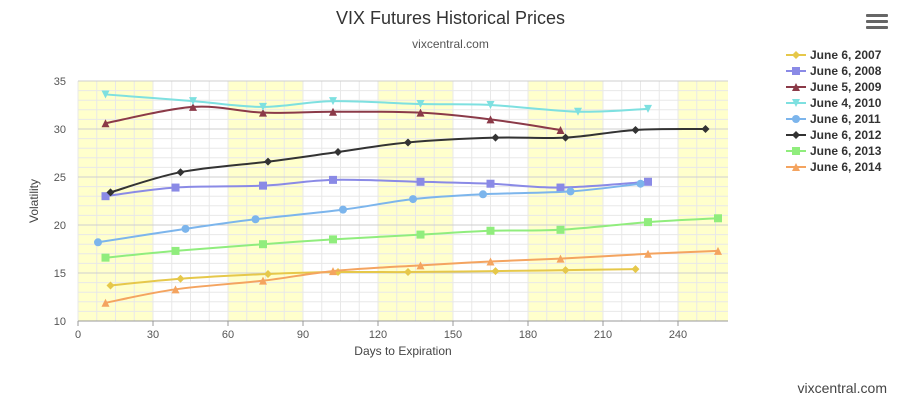 This screenshot has width=901, height=400. What do you see at coordinates (402, 351) in the screenshot?
I see `x-axis-title: Days to Expiration` at bounding box center [402, 351].